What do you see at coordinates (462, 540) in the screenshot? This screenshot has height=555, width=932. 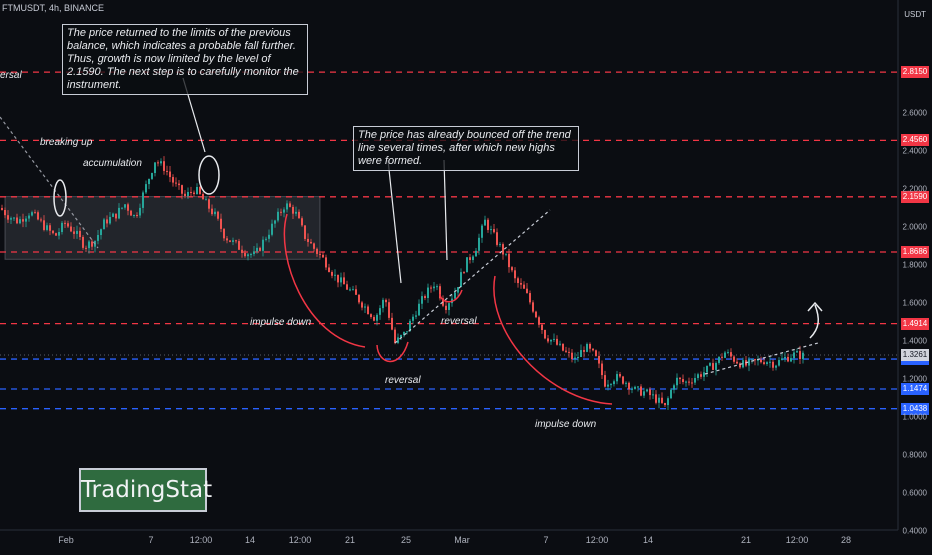 I see `time-tick-label: Mar` at bounding box center [462, 540].